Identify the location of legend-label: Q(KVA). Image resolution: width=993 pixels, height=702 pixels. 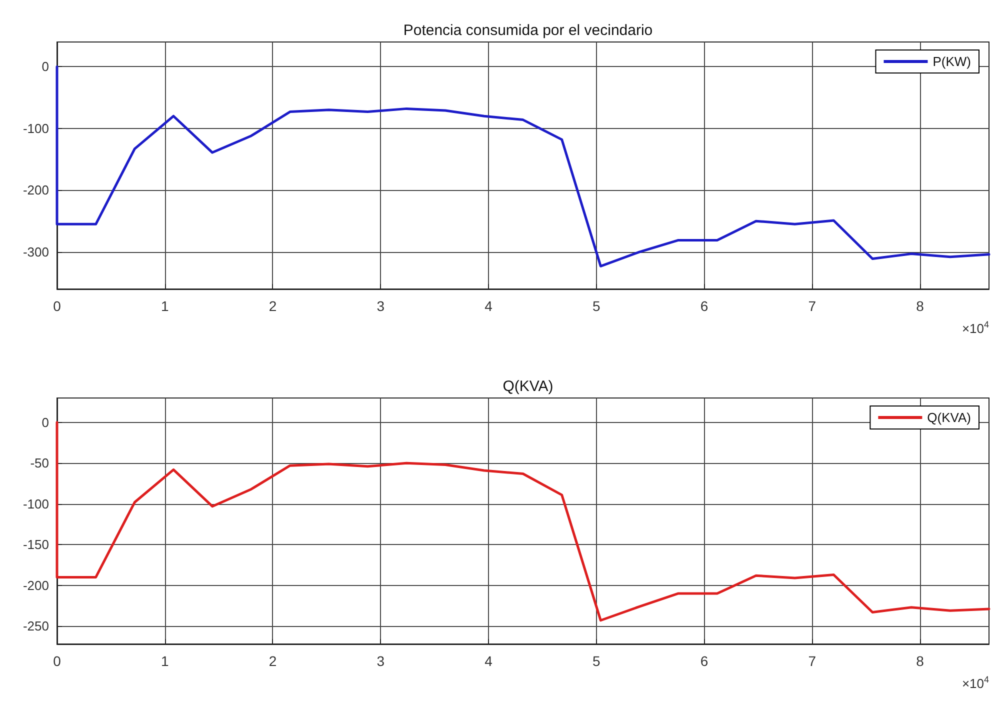
(949, 417).